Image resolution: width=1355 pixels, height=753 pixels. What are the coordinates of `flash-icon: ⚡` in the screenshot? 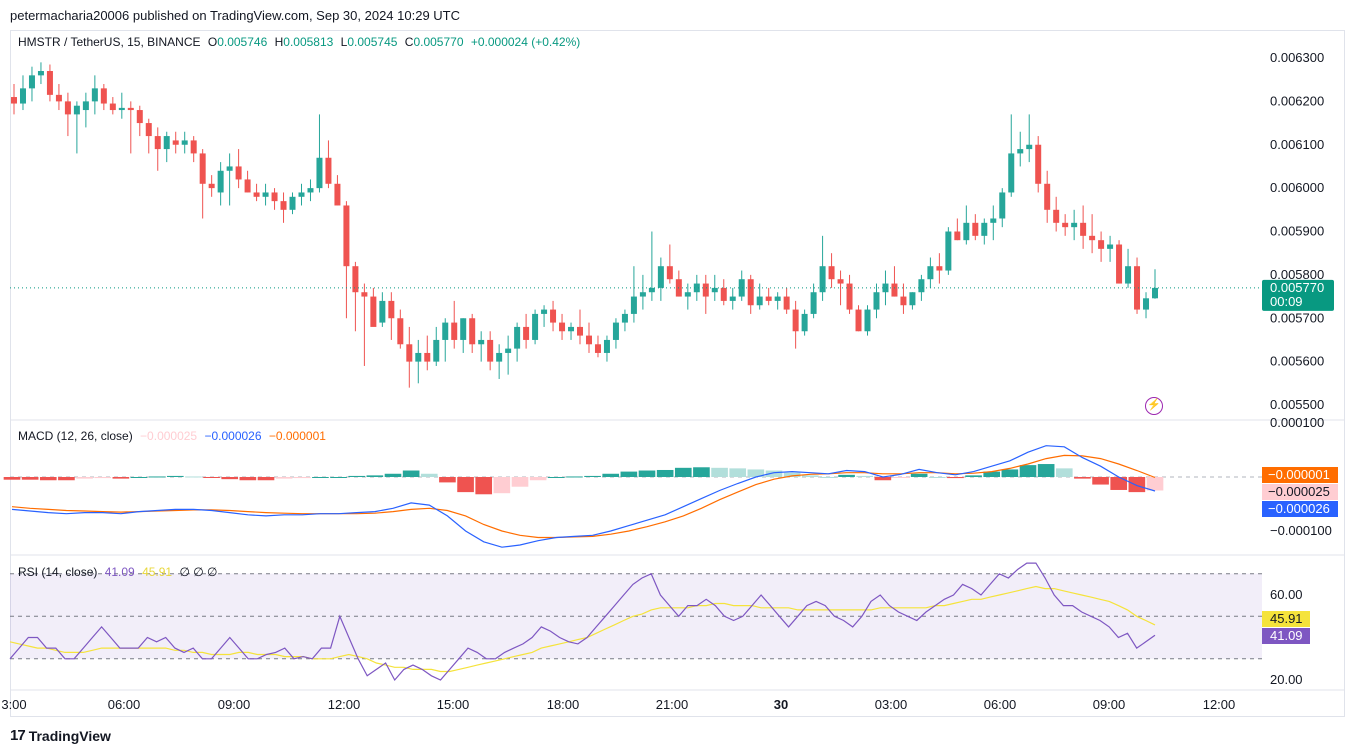 It's located at (1154, 406).